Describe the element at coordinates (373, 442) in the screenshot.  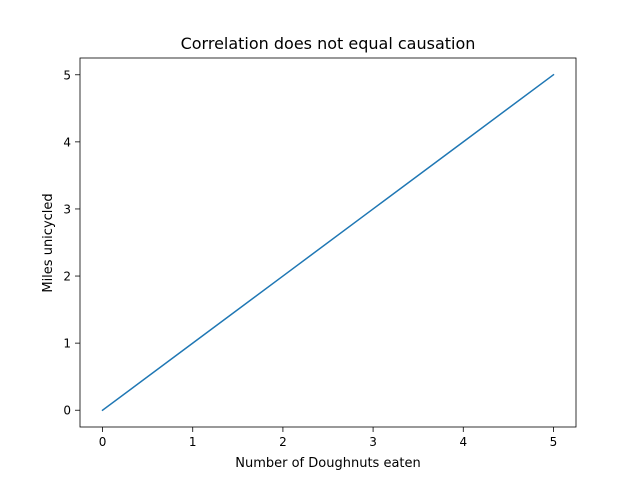
I see `x-tick-label: 3` at that location.